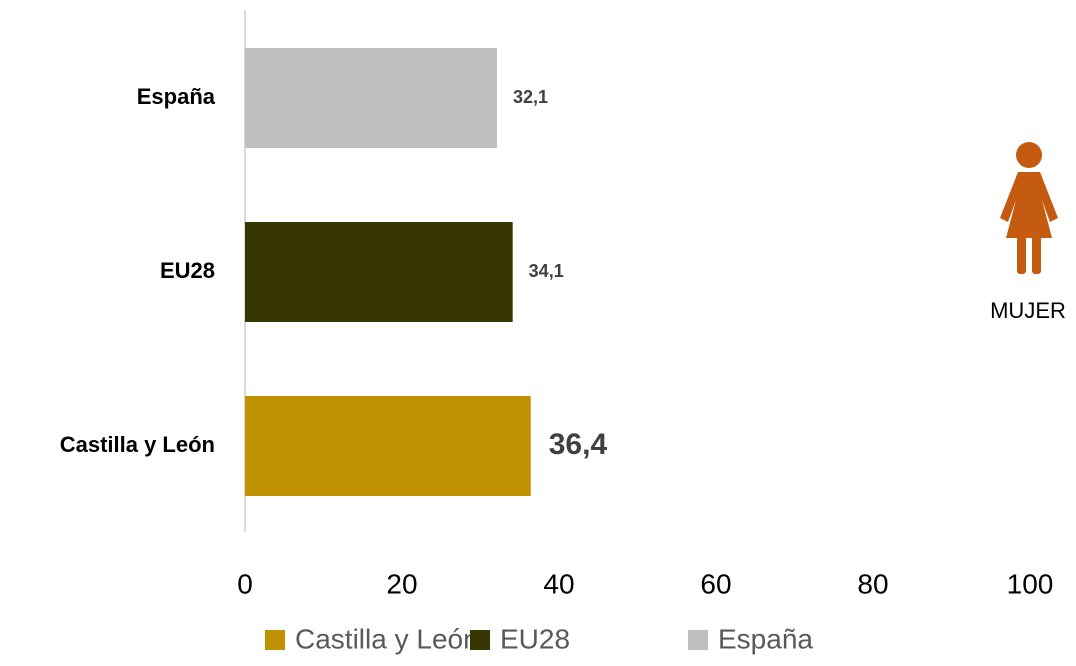 The width and height of the screenshot is (1076, 666). Describe the element at coordinates (245, 583) in the screenshot. I see `x-tick-label: 0` at that location.